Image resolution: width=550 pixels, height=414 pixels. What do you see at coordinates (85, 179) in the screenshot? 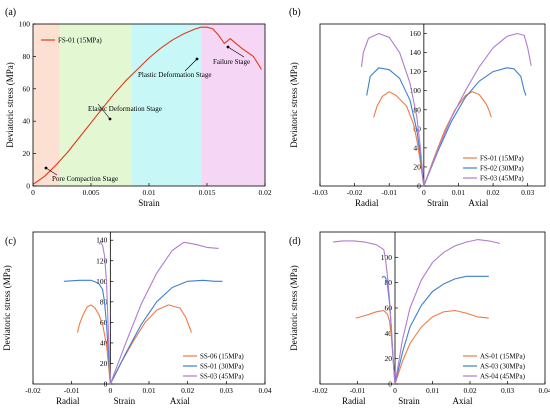
I see `stage-annotation: Pore Compaction Stage` at bounding box center [85, 179].